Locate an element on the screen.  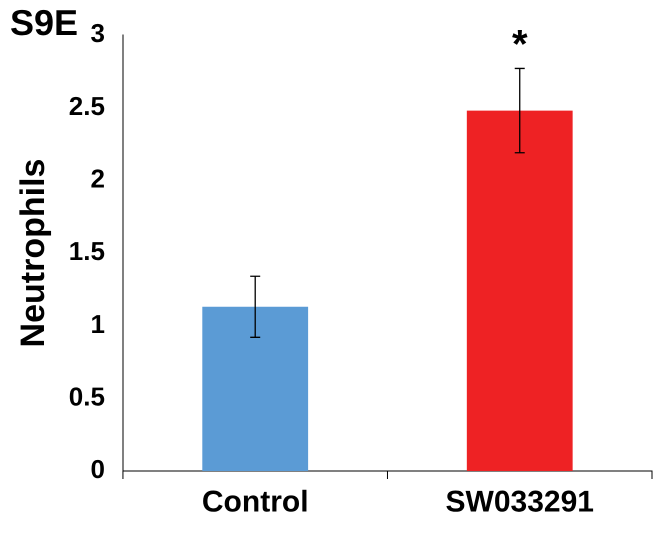
y-tick-label: 2.5 is located at coordinates (86, 105).